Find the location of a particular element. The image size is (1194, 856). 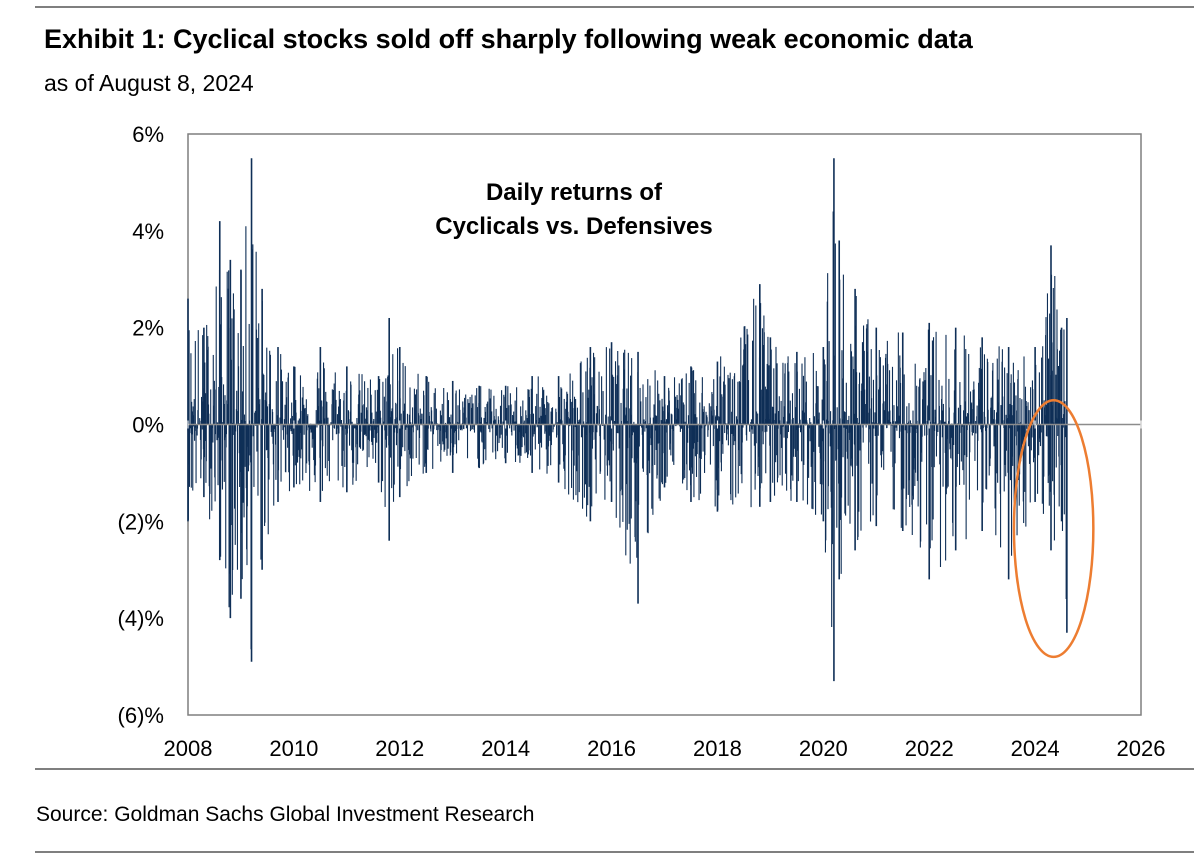

y-tick-label: 6% is located at coordinates (148, 134).